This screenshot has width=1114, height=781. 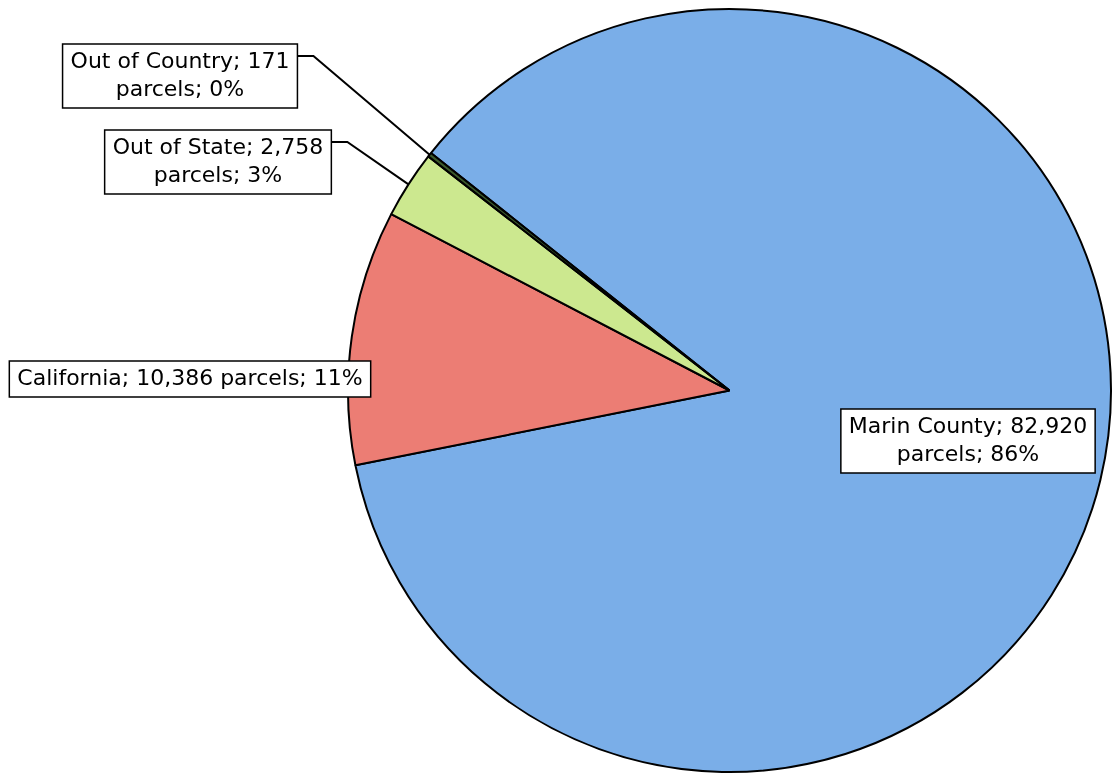 I want to click on slice-label: California; 10,386 parcels; 11%, so click(x=190, y=377).